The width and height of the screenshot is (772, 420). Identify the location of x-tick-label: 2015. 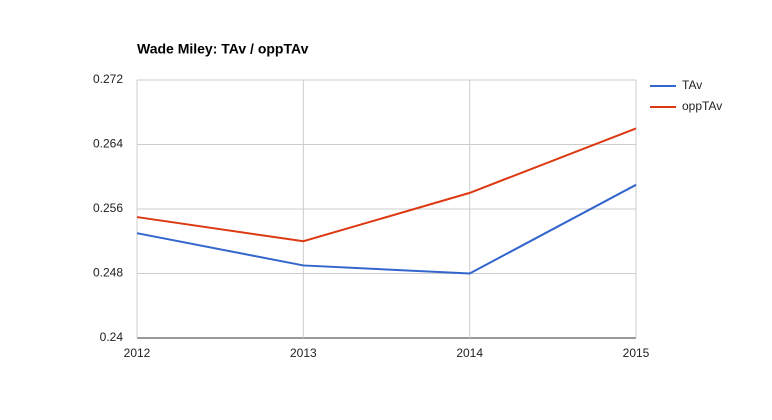
(636, 353).